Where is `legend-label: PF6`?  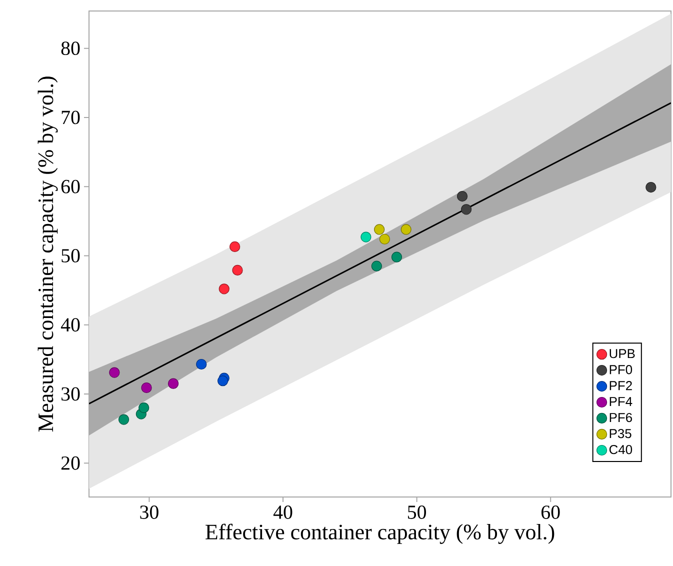 legend-label: PF6 is located at coordinates (621, 417).